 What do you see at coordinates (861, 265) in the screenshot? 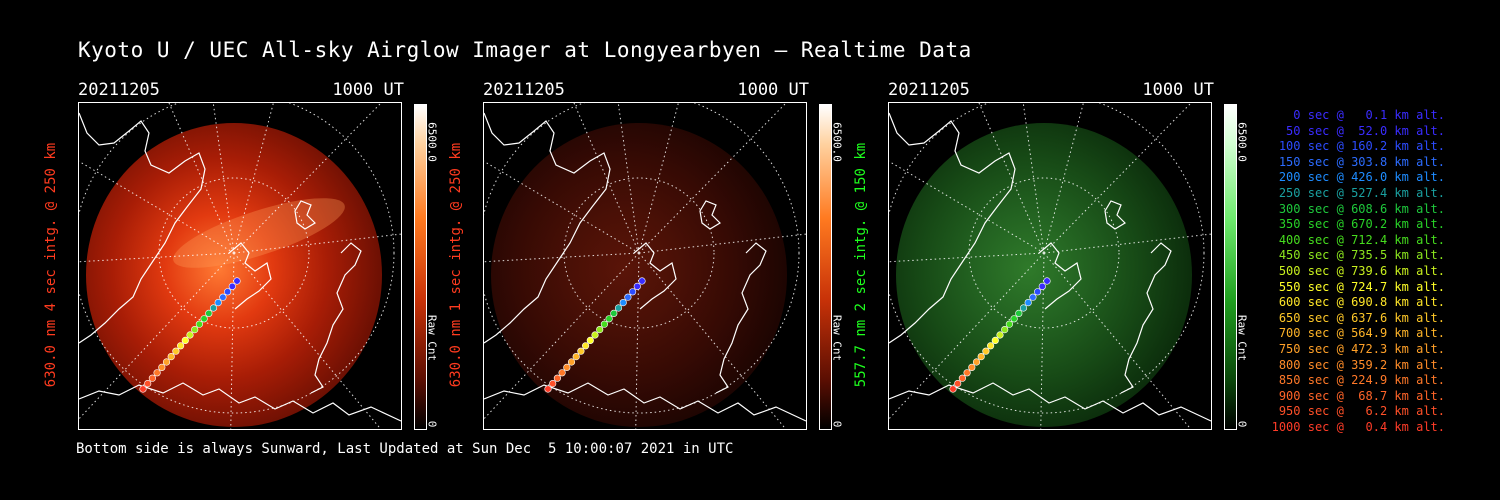
I see `panel-side-label: 557.7 nm 2 sec intg. @ 150 km` at bounding box center [861, 265].